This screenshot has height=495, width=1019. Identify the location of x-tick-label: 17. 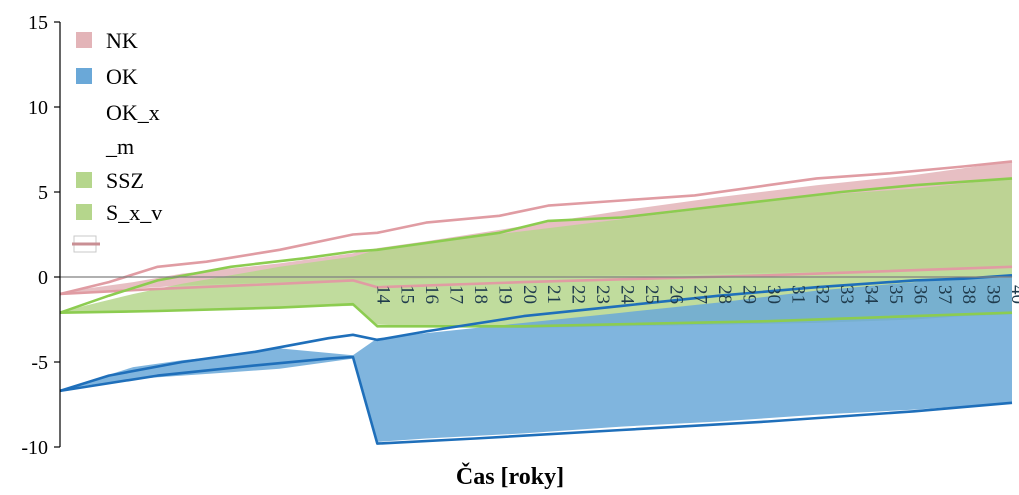
(456, 294).